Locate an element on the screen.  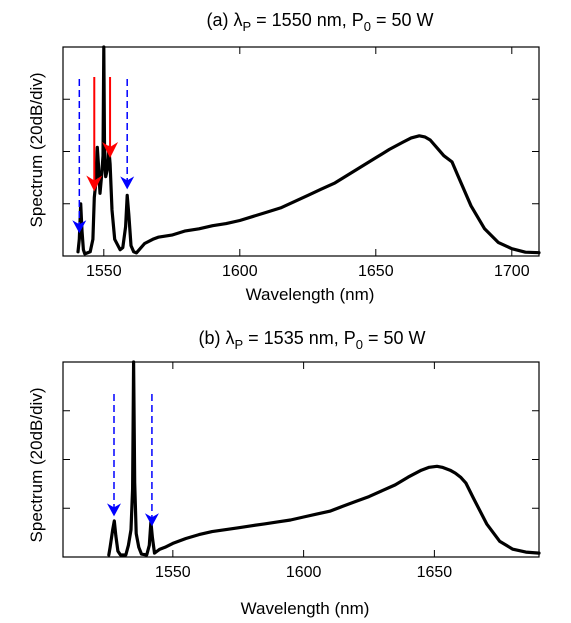
panel-a-title: (a) λP = 1550 nm, P0 = 50 W is located at coordinates (319, 22).